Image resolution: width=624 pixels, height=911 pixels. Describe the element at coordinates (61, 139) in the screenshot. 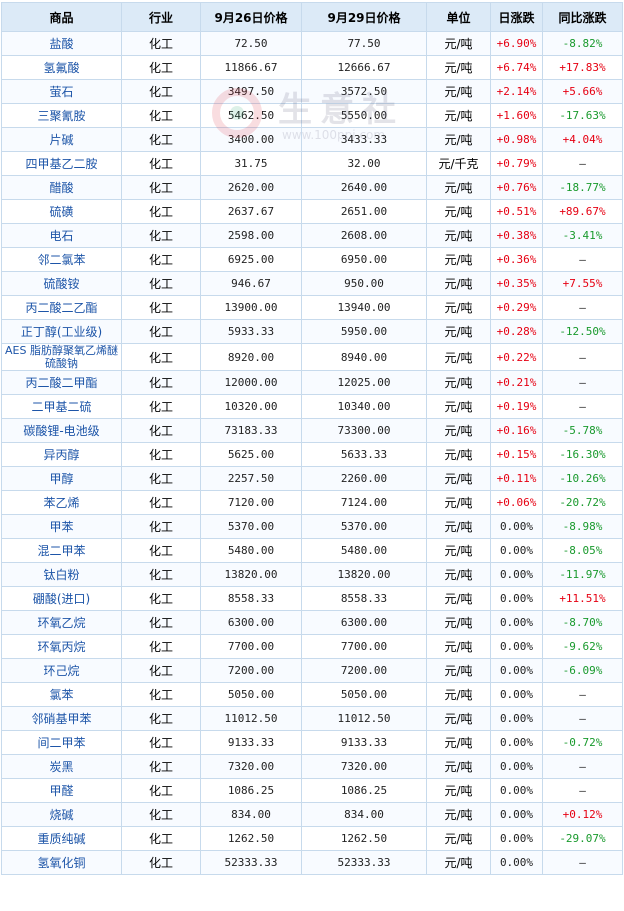

I see `product-name-link: 片碱` at that location.